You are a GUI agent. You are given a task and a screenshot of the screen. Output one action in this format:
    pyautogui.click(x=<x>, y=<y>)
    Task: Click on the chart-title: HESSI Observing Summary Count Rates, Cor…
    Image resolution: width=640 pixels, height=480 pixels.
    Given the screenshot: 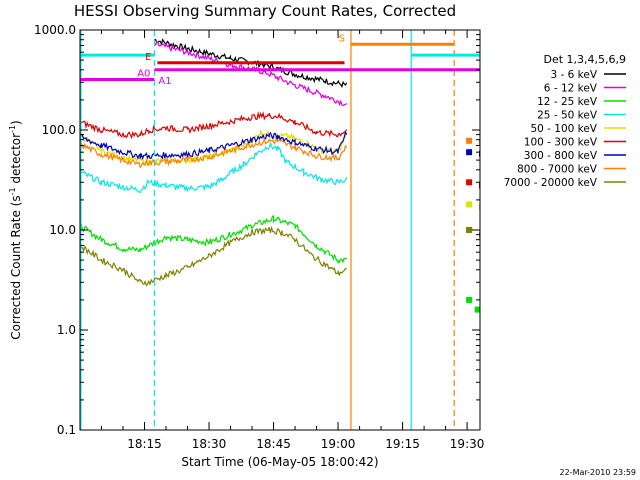 What is the action you would take?
    pyautogui.click(x=265, y=11)
    